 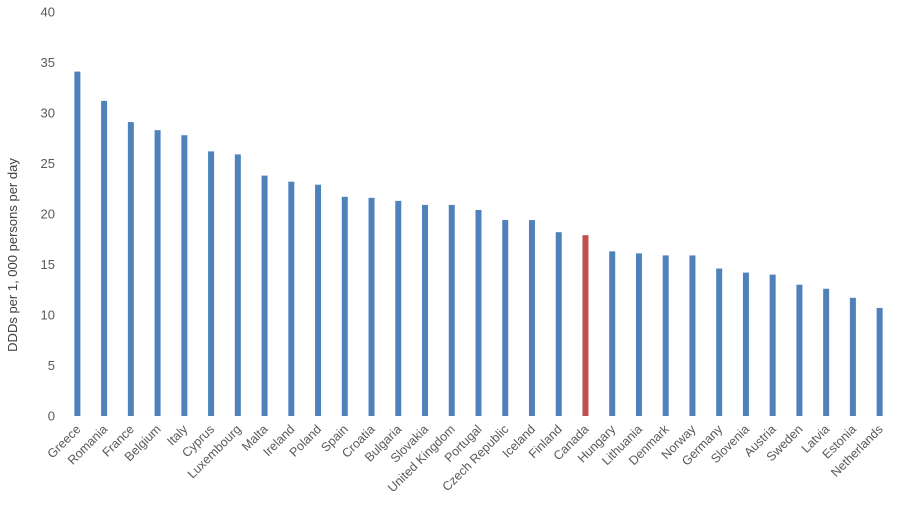 What do you see at coordinates (104, 258) in the screenshot?
I see `bar-romania` at bounding box center [104, 258].